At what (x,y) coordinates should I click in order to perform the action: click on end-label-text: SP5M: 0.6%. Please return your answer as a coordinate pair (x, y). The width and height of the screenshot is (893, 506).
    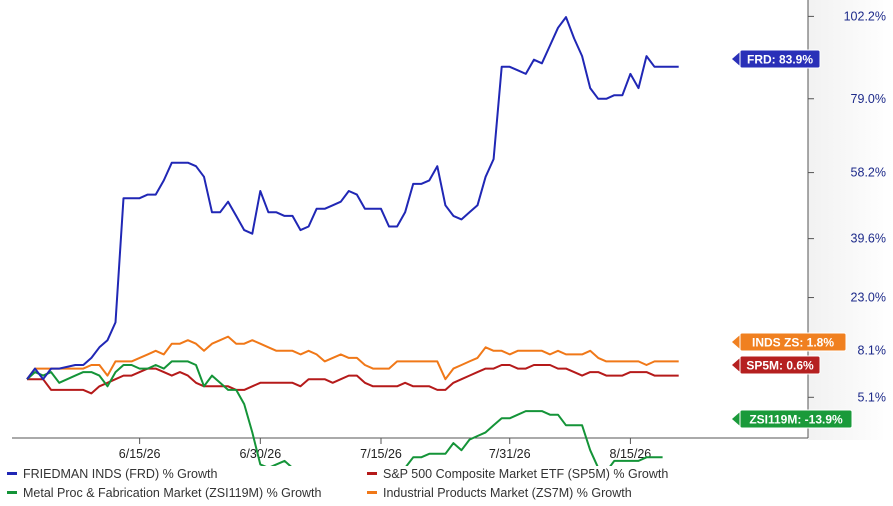
    Looking at the image, I should click on (780, 366).